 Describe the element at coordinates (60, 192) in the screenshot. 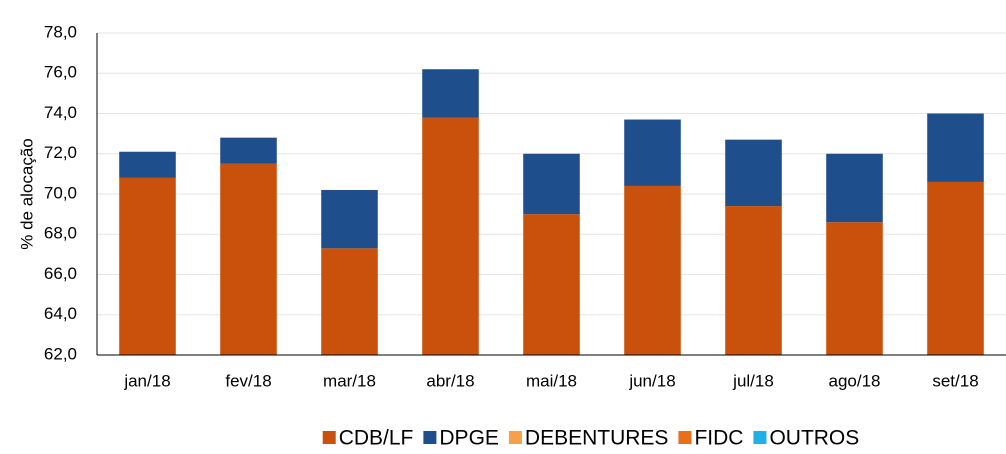

I see `y-tick-label: 70,0` at that location.